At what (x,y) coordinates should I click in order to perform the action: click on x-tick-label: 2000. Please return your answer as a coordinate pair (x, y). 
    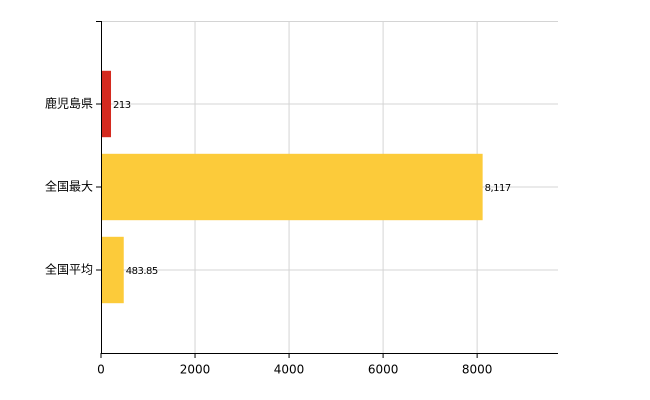
    Looking at the image, I should click on (195, 370).